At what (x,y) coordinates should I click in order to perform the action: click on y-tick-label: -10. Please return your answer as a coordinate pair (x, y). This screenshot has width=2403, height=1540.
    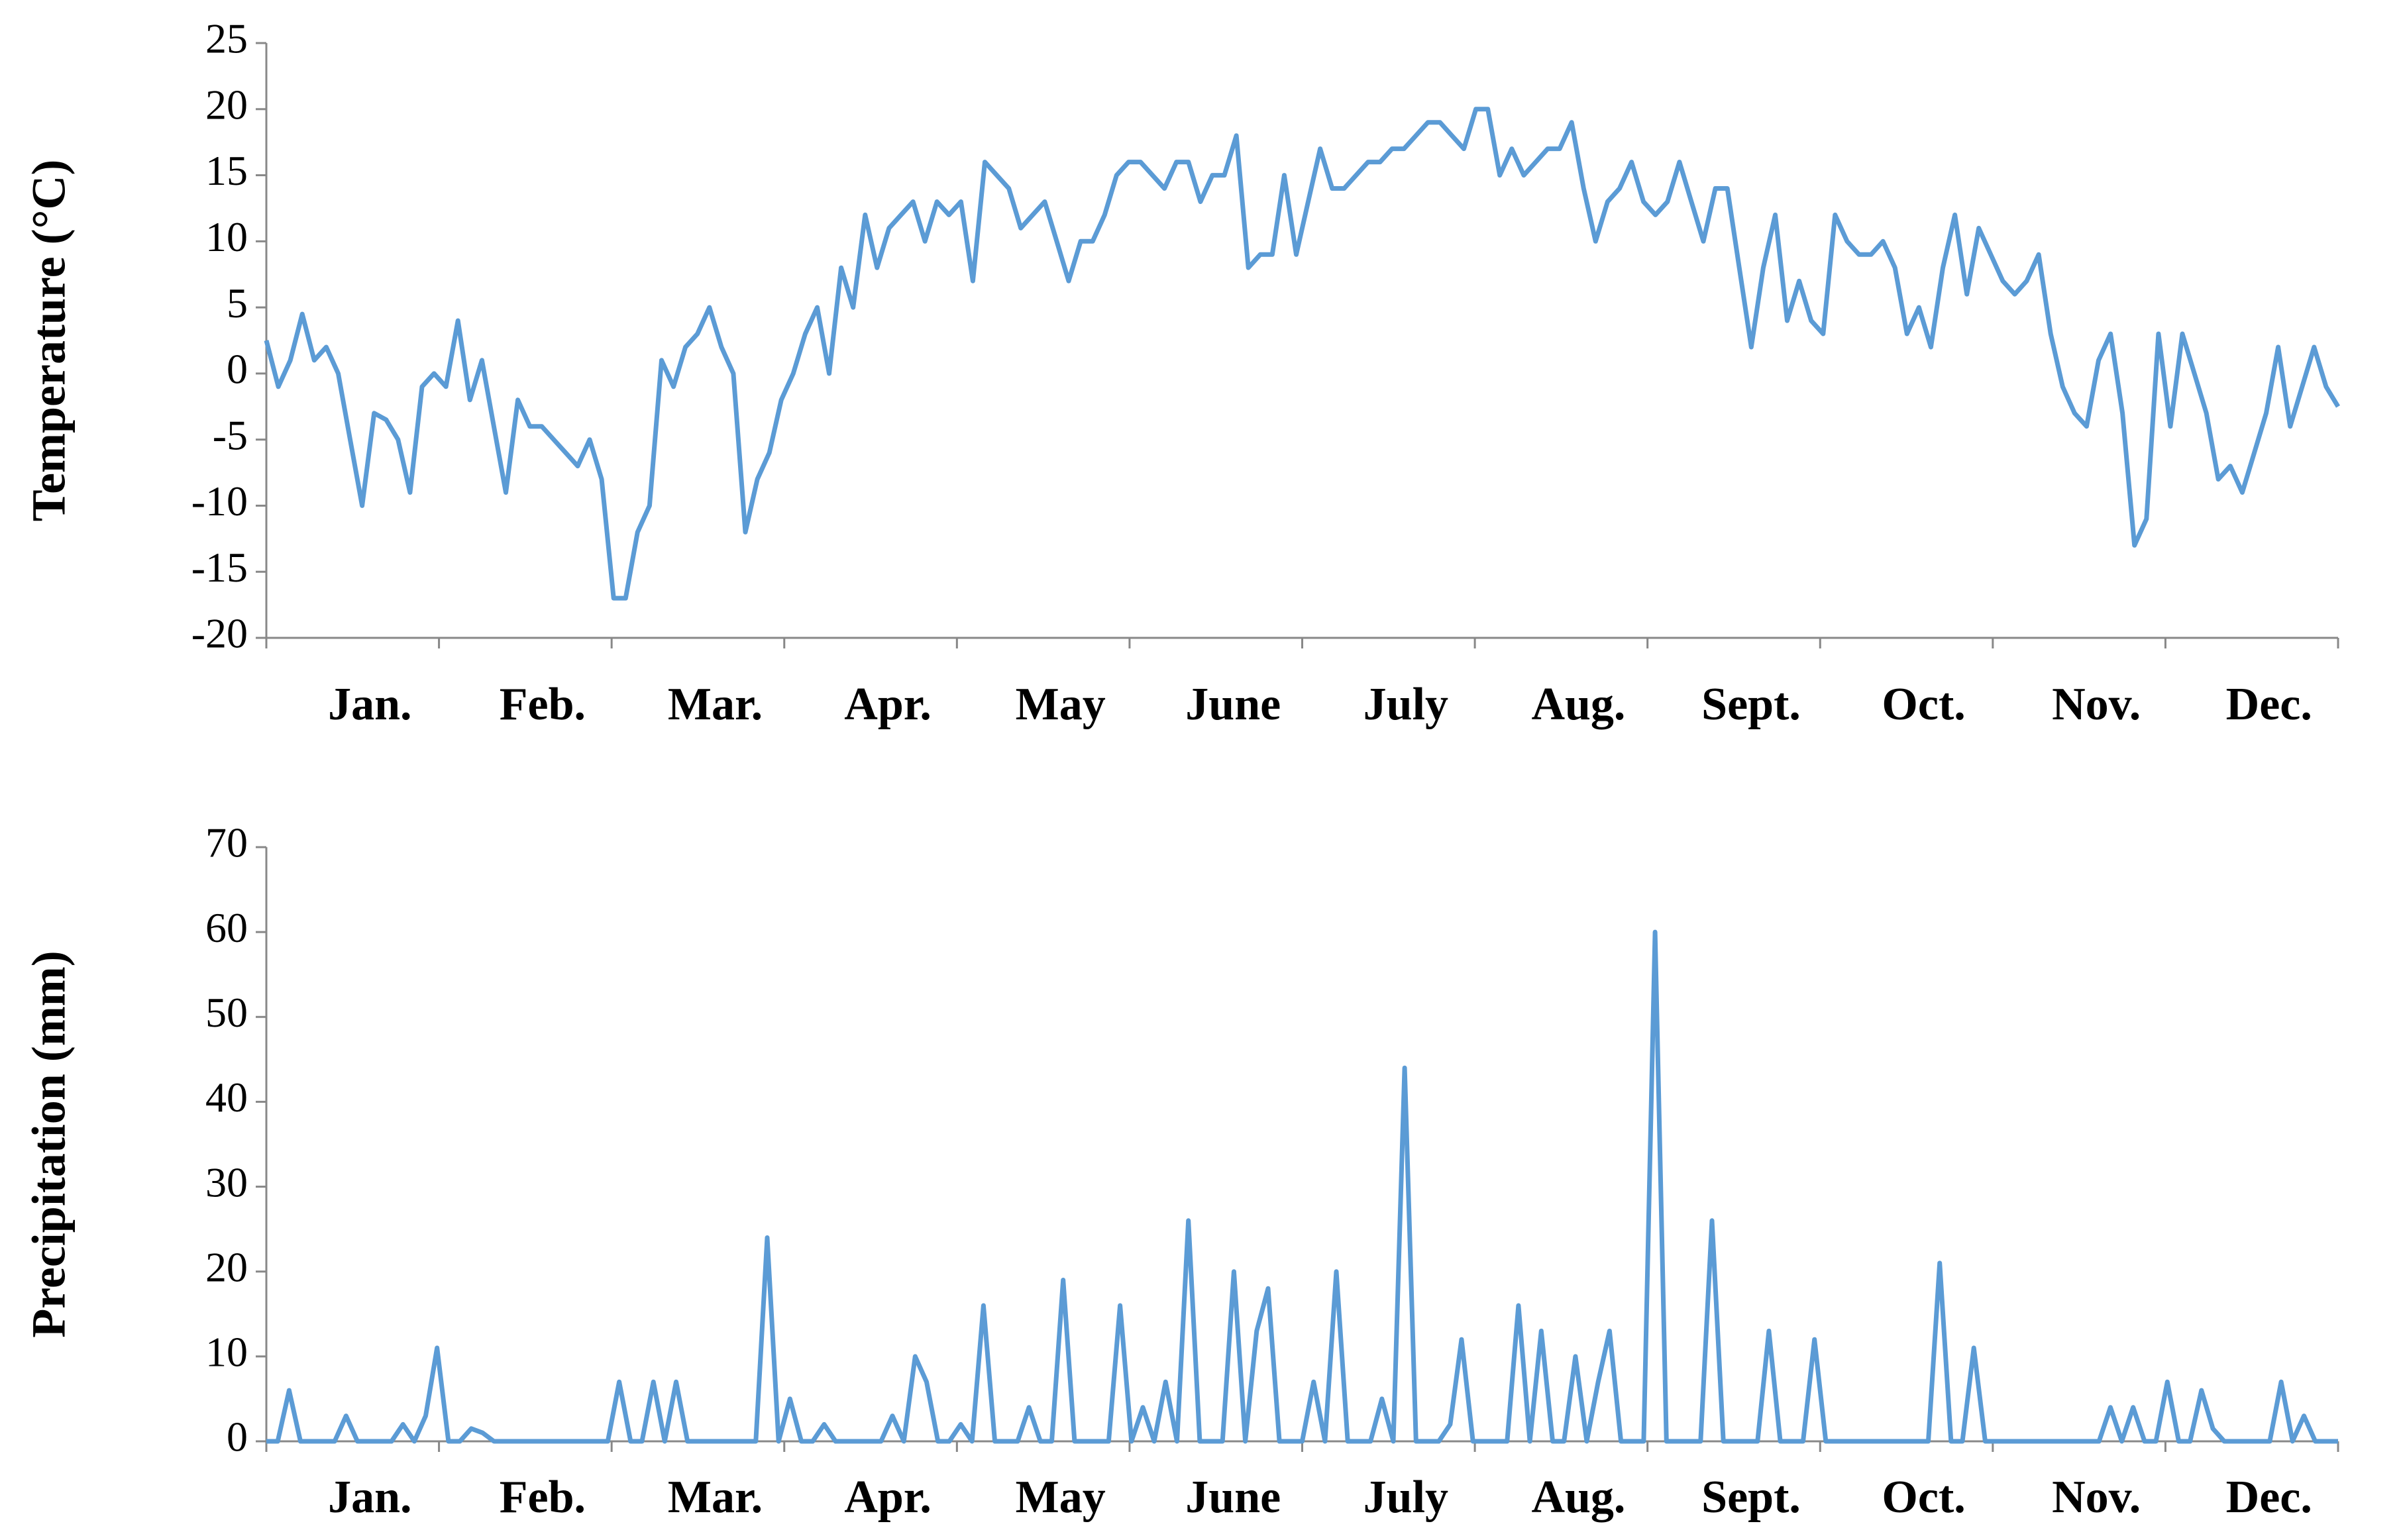
    Looking at the image, I should click on (219, 501).